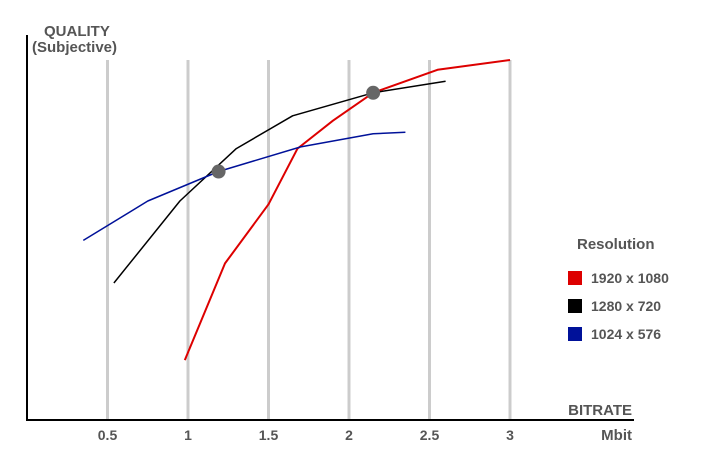 This screenshot has width=716, height=464. Describe the element at coordinates (626, 306) in the screenshot. I see `legend-label: 1280 x 720` at that location.